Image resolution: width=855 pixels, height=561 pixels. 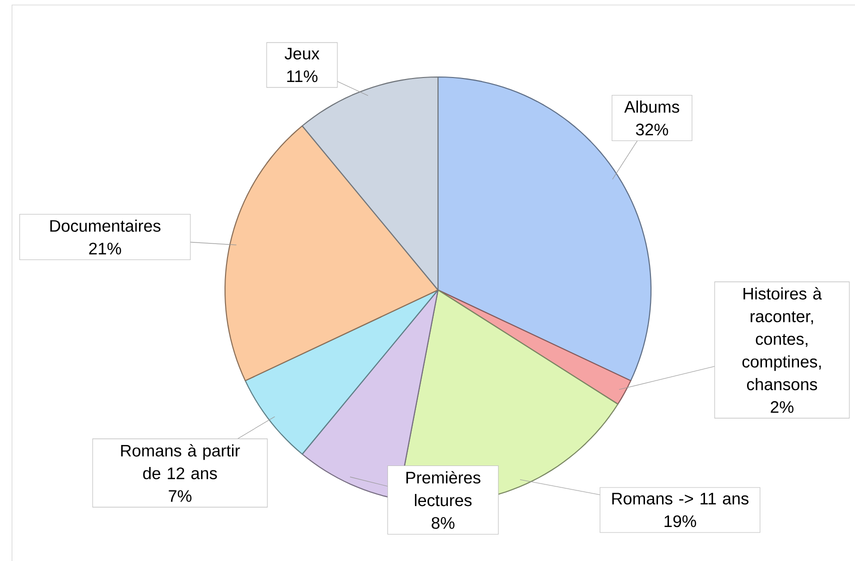 I want to click on data-label: 7%, so click(x=180, y=496).